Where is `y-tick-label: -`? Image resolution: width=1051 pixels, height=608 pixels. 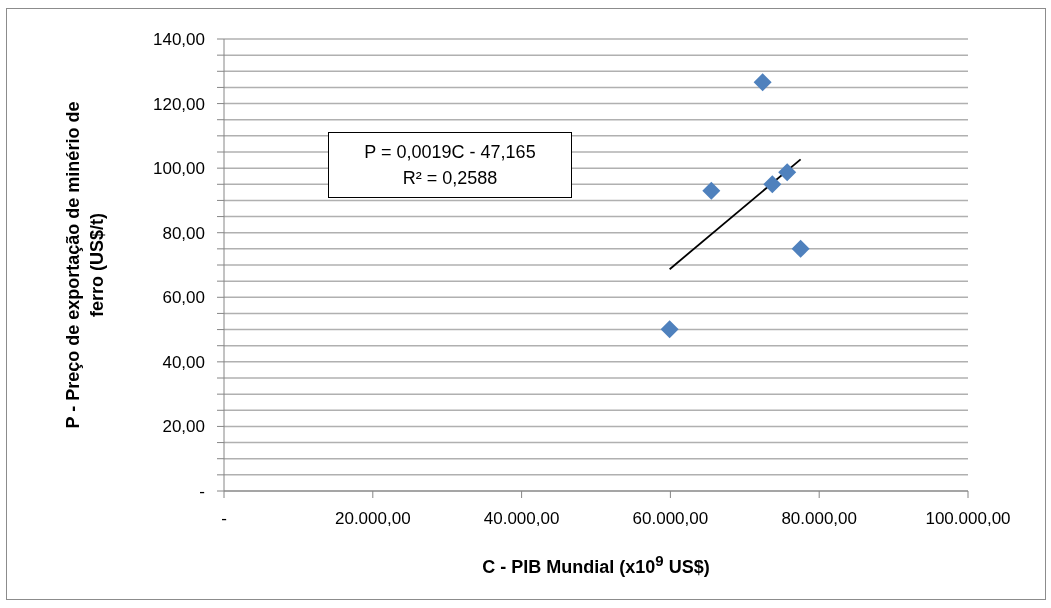
y-tick-label: - is located at coordinates (202, 492).